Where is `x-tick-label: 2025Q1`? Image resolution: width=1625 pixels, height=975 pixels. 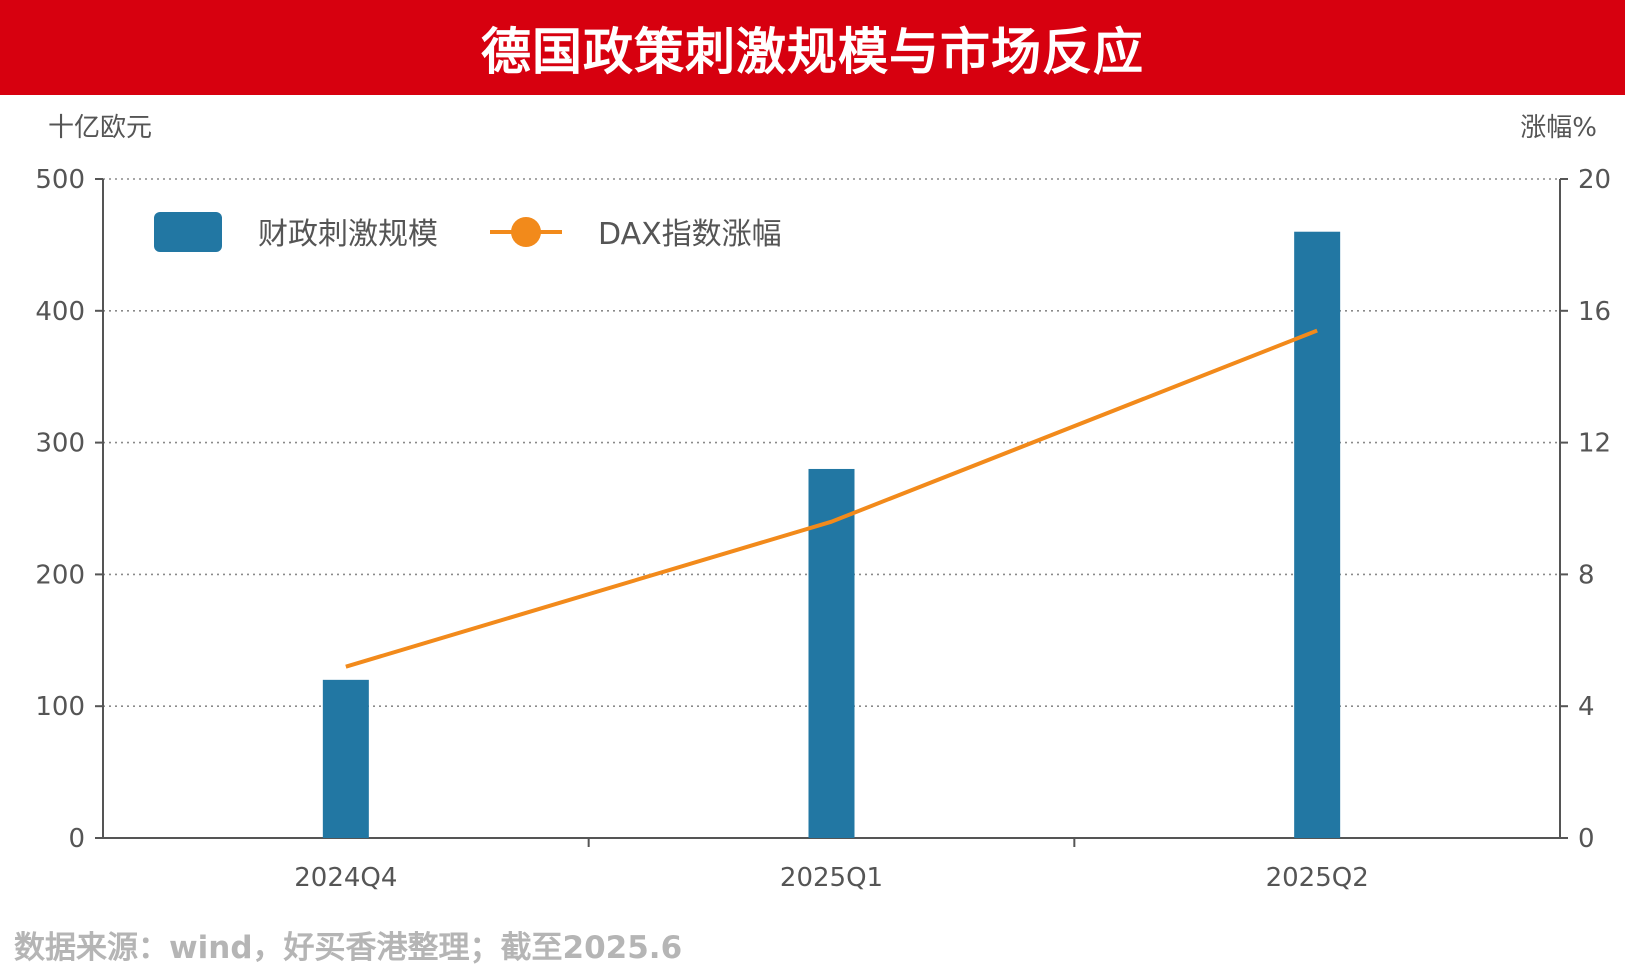 x-tick-label: 2025Q1 is located at coordinates (831, 878).